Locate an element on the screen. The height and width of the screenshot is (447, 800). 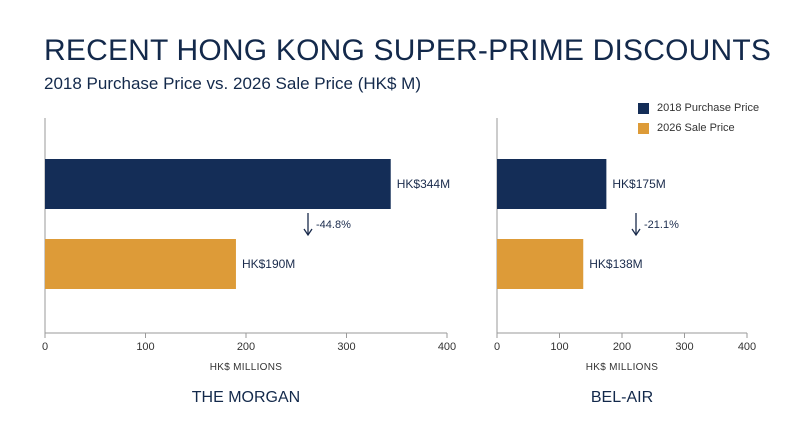
legend-item-purchase: 2018 Purchase Price is located at coordinates (698, 108).